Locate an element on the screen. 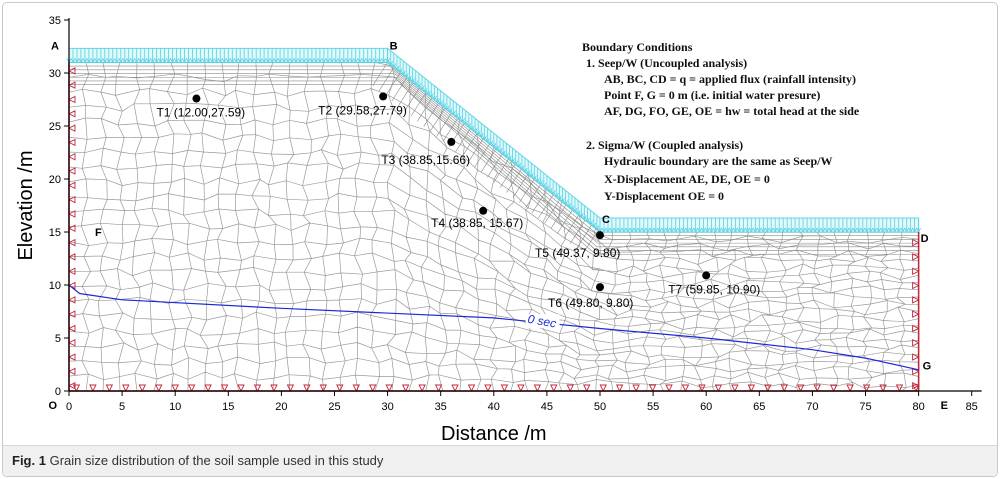 This screenshot has width=1000, height=479. flux-bc is located at coordinates (494, 140).